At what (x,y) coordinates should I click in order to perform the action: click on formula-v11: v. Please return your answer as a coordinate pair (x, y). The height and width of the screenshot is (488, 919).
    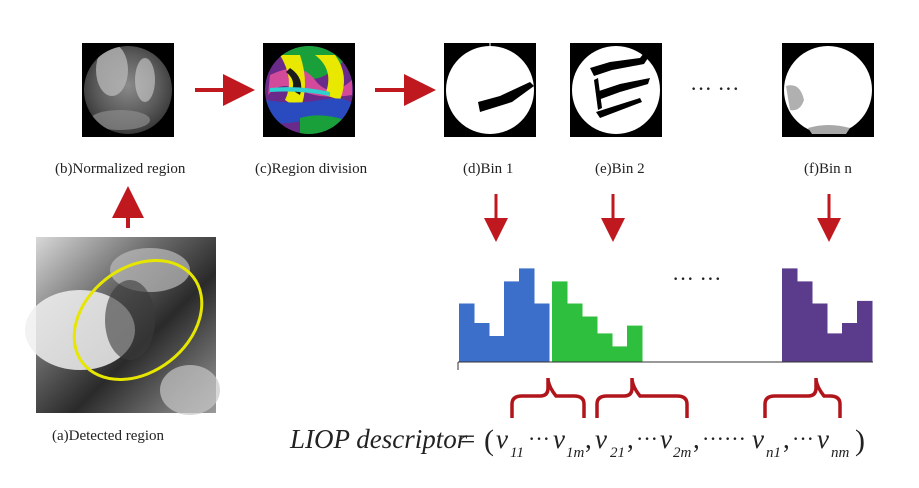
    Looking at the image, I should click on (502, 439).